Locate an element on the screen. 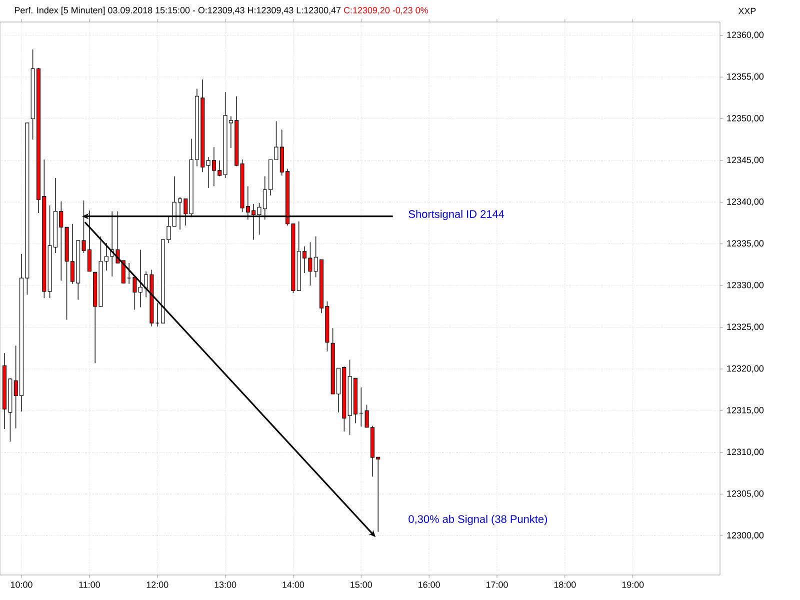 The height and width of the screenshot is (600, 800). x-tick-label: 13:00 is located at coordinates (225, 585).